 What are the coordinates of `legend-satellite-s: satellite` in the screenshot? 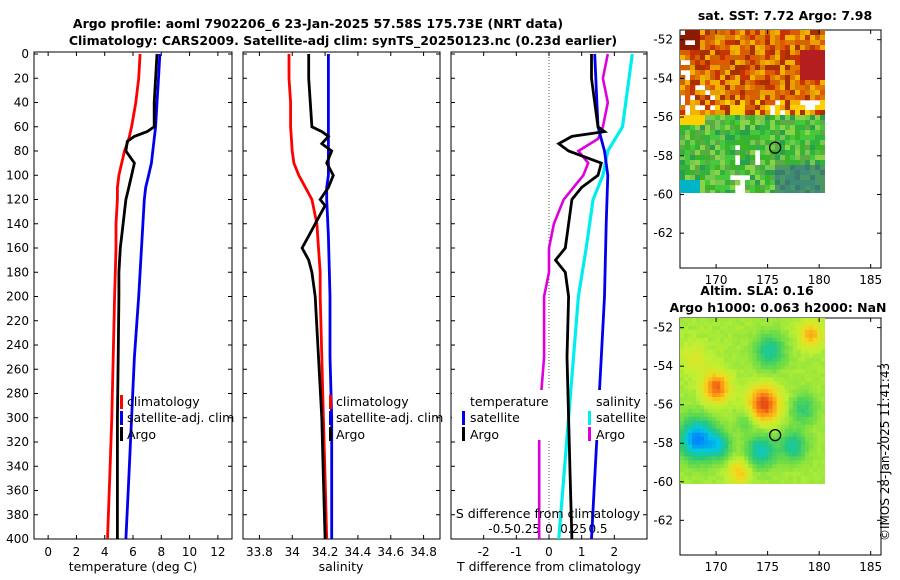 It's located at (621, 417).